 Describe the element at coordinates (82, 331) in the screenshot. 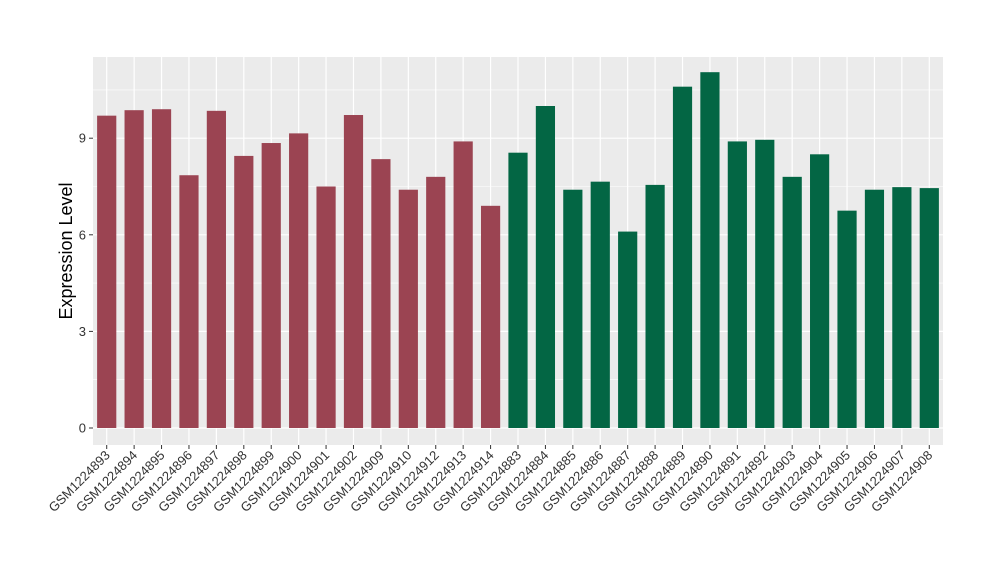

I see `y-tick-label: 3` at that location.